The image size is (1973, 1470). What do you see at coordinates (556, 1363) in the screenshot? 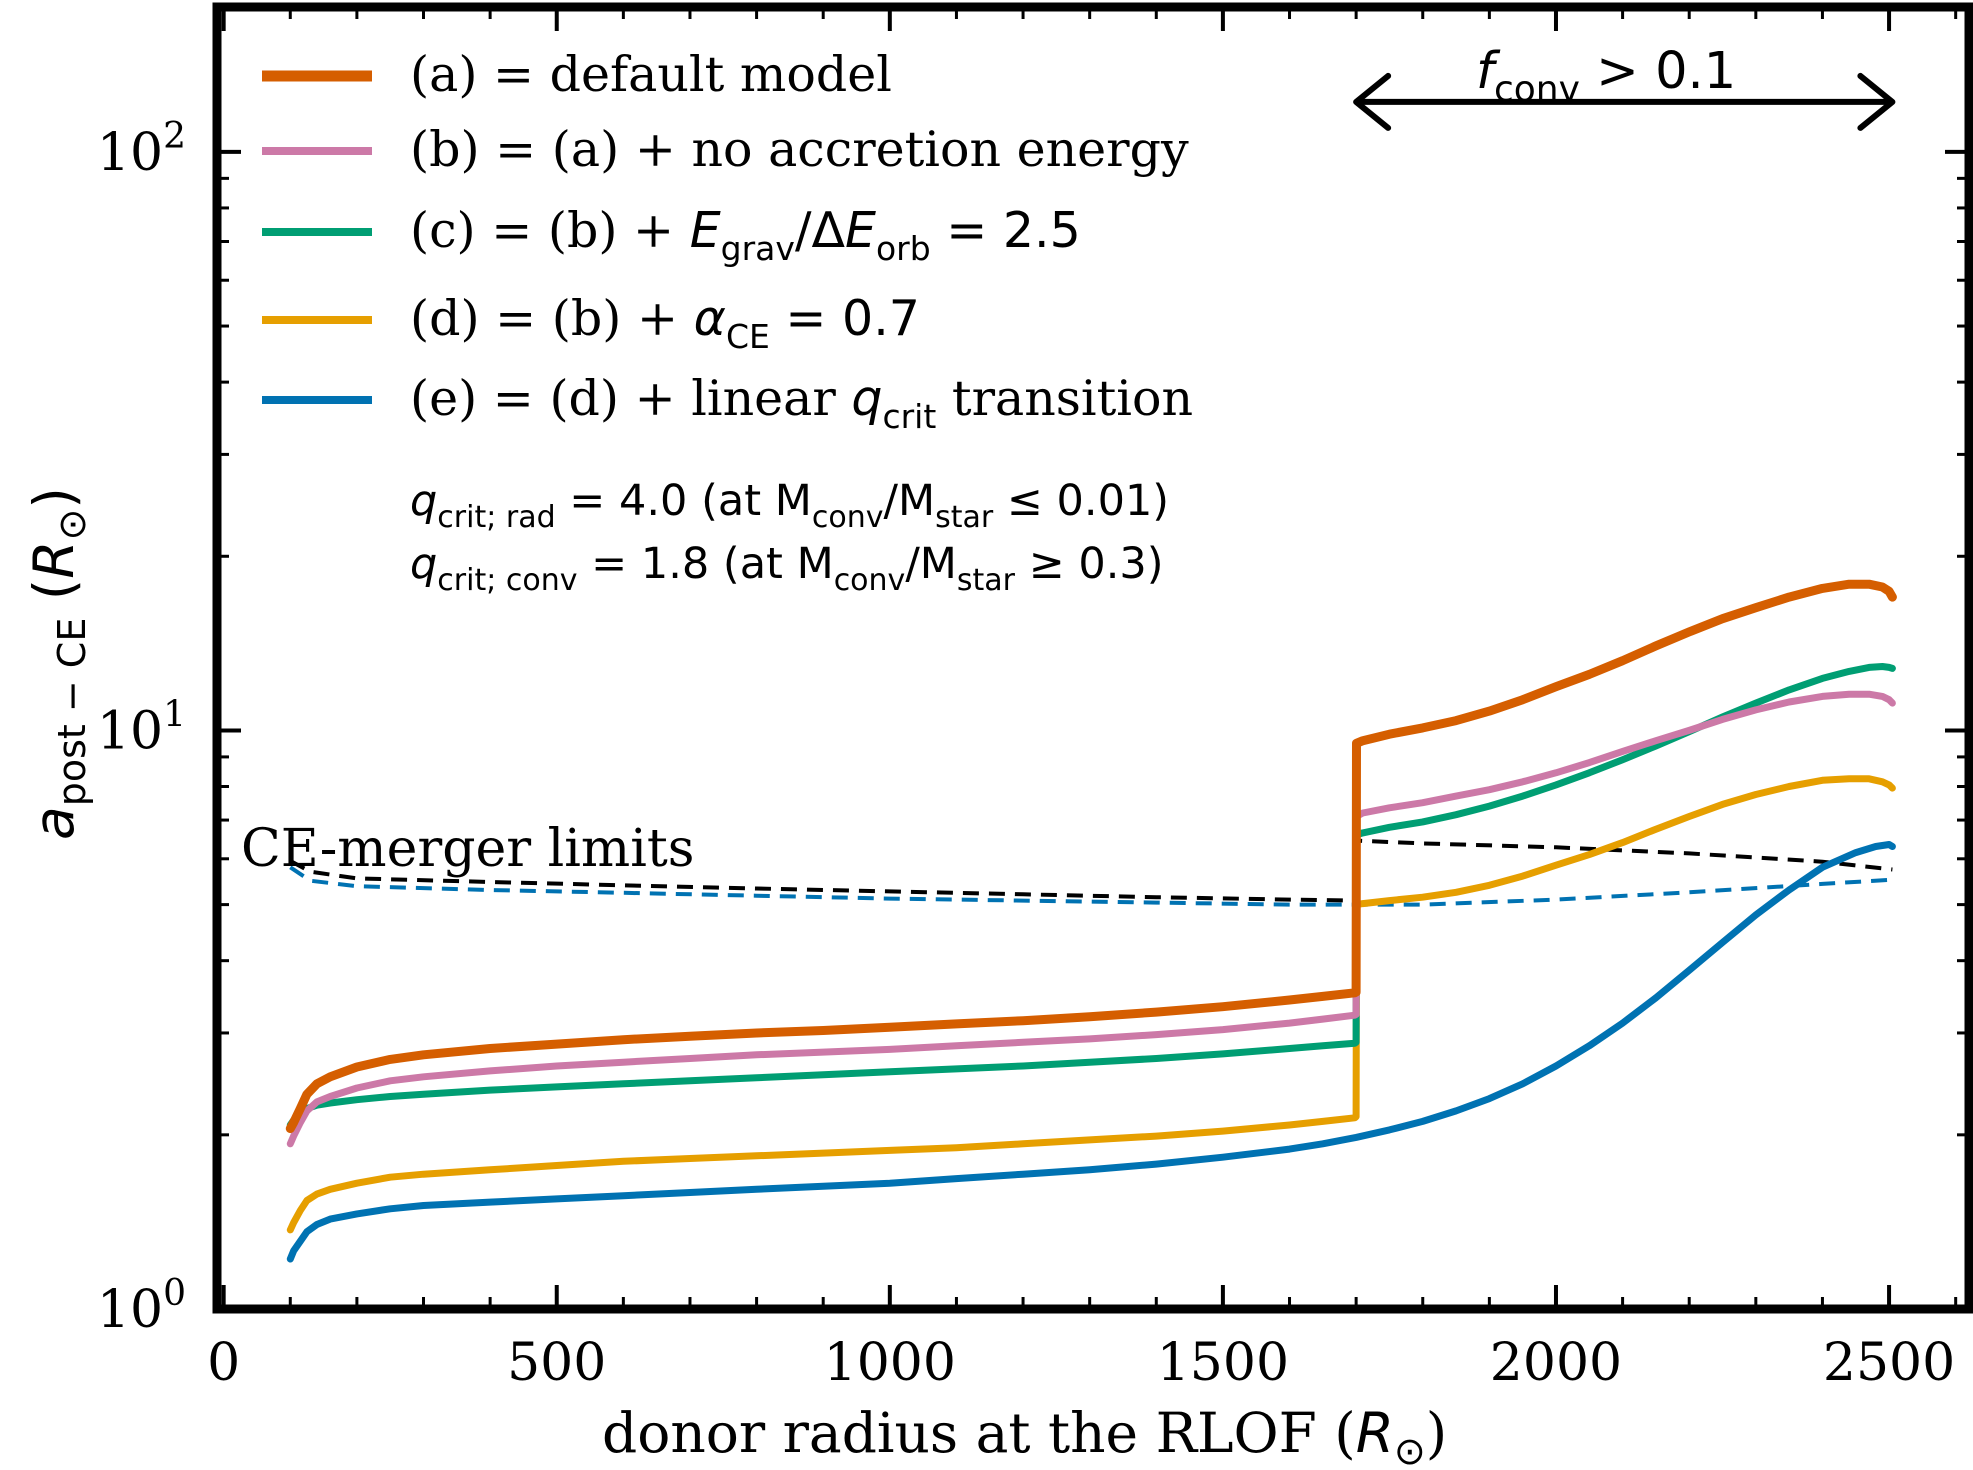
I see `x-tick-label: 500` at bounding box center [556, 1363].